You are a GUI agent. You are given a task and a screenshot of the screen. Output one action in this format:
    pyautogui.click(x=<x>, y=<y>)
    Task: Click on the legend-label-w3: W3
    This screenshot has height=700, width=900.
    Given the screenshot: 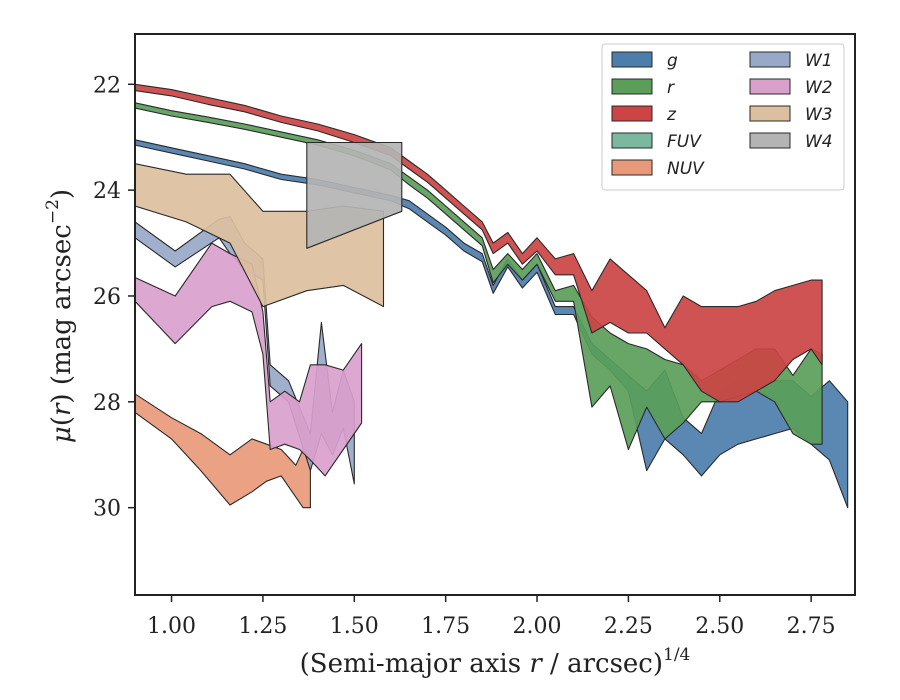 What is the action you would take?
    pyautogui.click(x=819, y=115)
    